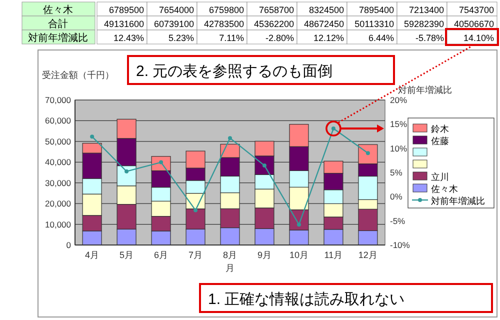 The height and width of the screenshot is (320, 500). What do you see at coordinates (381, 38) in the screenshot?
I see `text: 6.44%` at bounding box center [381, 38].